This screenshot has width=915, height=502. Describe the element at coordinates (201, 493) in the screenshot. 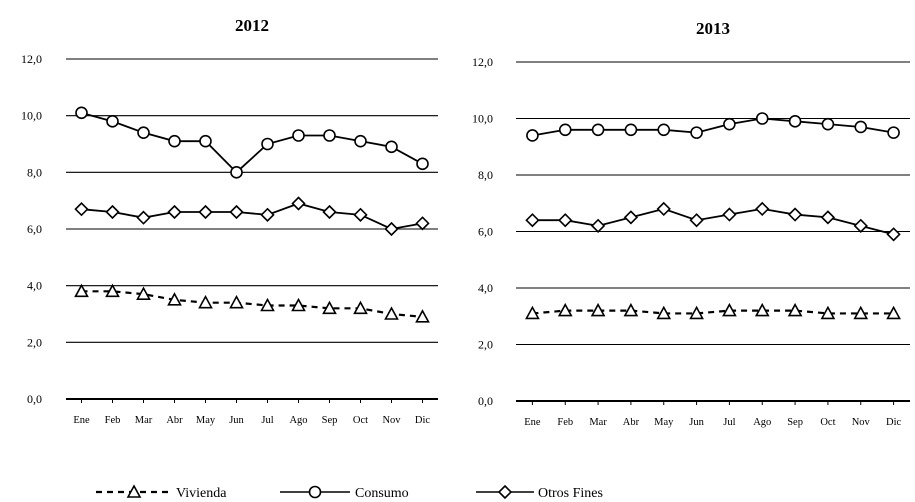

I see `legend-label-vivienda: Vivienda` at that location.